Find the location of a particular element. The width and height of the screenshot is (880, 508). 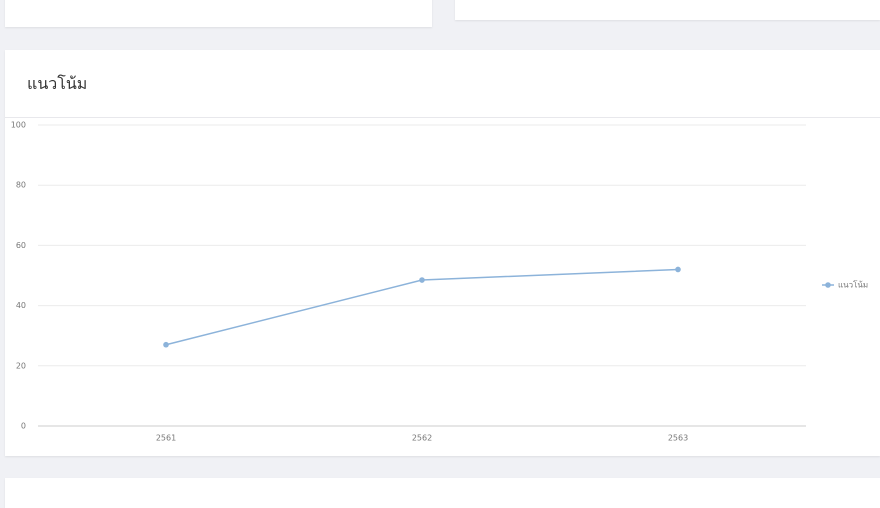

y-tick-label: 40 is located at coordinates (21, 305).